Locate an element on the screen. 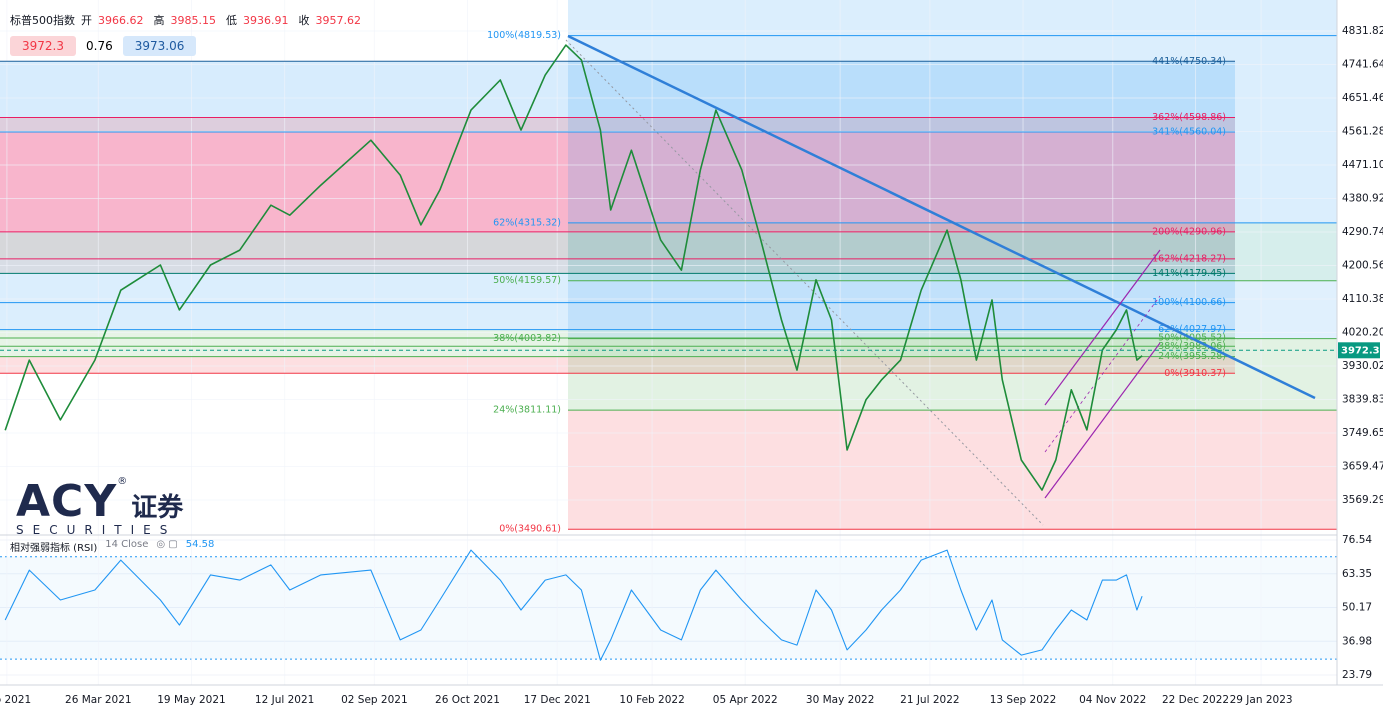  time-tick-label: 10 Feb 2022 is located at coordinates (651, 700).